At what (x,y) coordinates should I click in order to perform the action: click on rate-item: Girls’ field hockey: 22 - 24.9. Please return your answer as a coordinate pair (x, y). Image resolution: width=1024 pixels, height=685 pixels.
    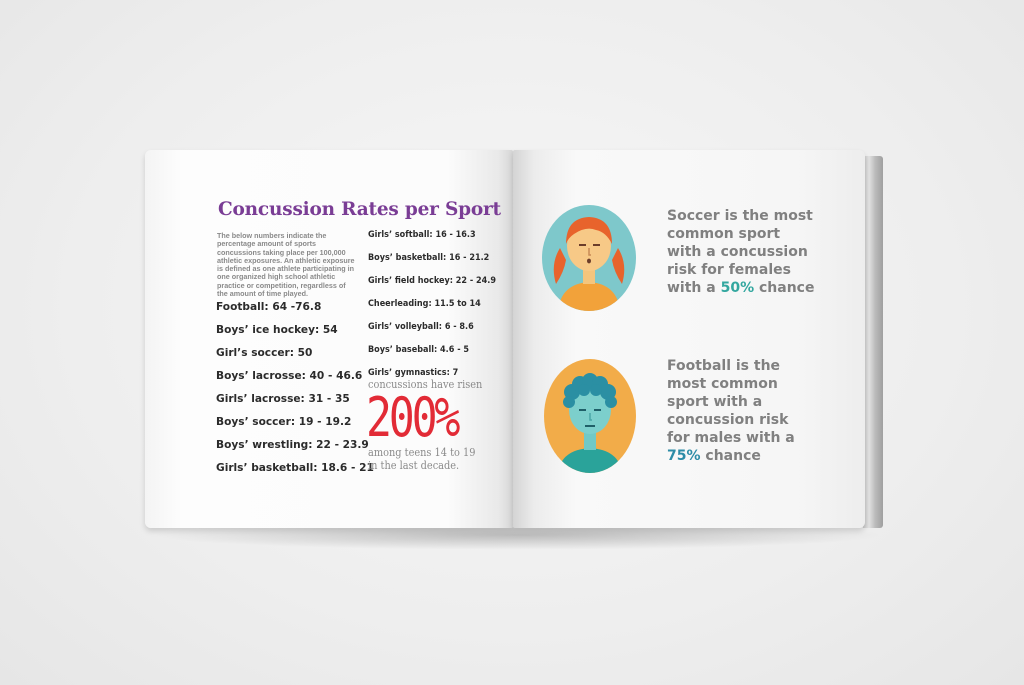
    Looking at the image, I should click on (432, 280).